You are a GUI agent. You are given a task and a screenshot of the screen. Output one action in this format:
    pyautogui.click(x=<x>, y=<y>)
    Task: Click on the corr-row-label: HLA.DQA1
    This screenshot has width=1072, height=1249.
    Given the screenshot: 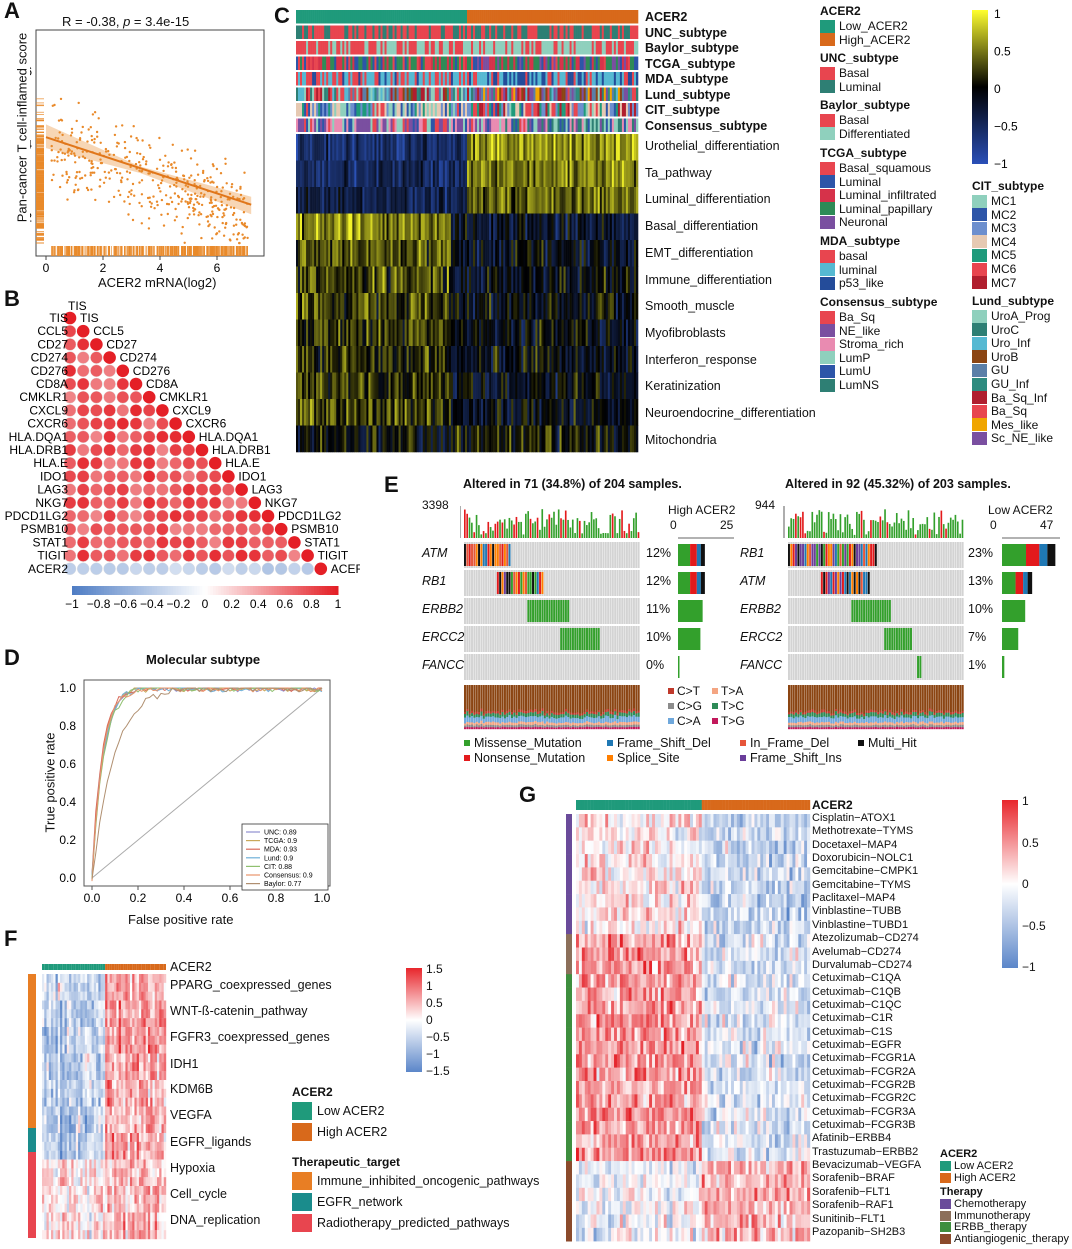 What is the action you would take?
    pyautogui.click(x=39, y=437)
    